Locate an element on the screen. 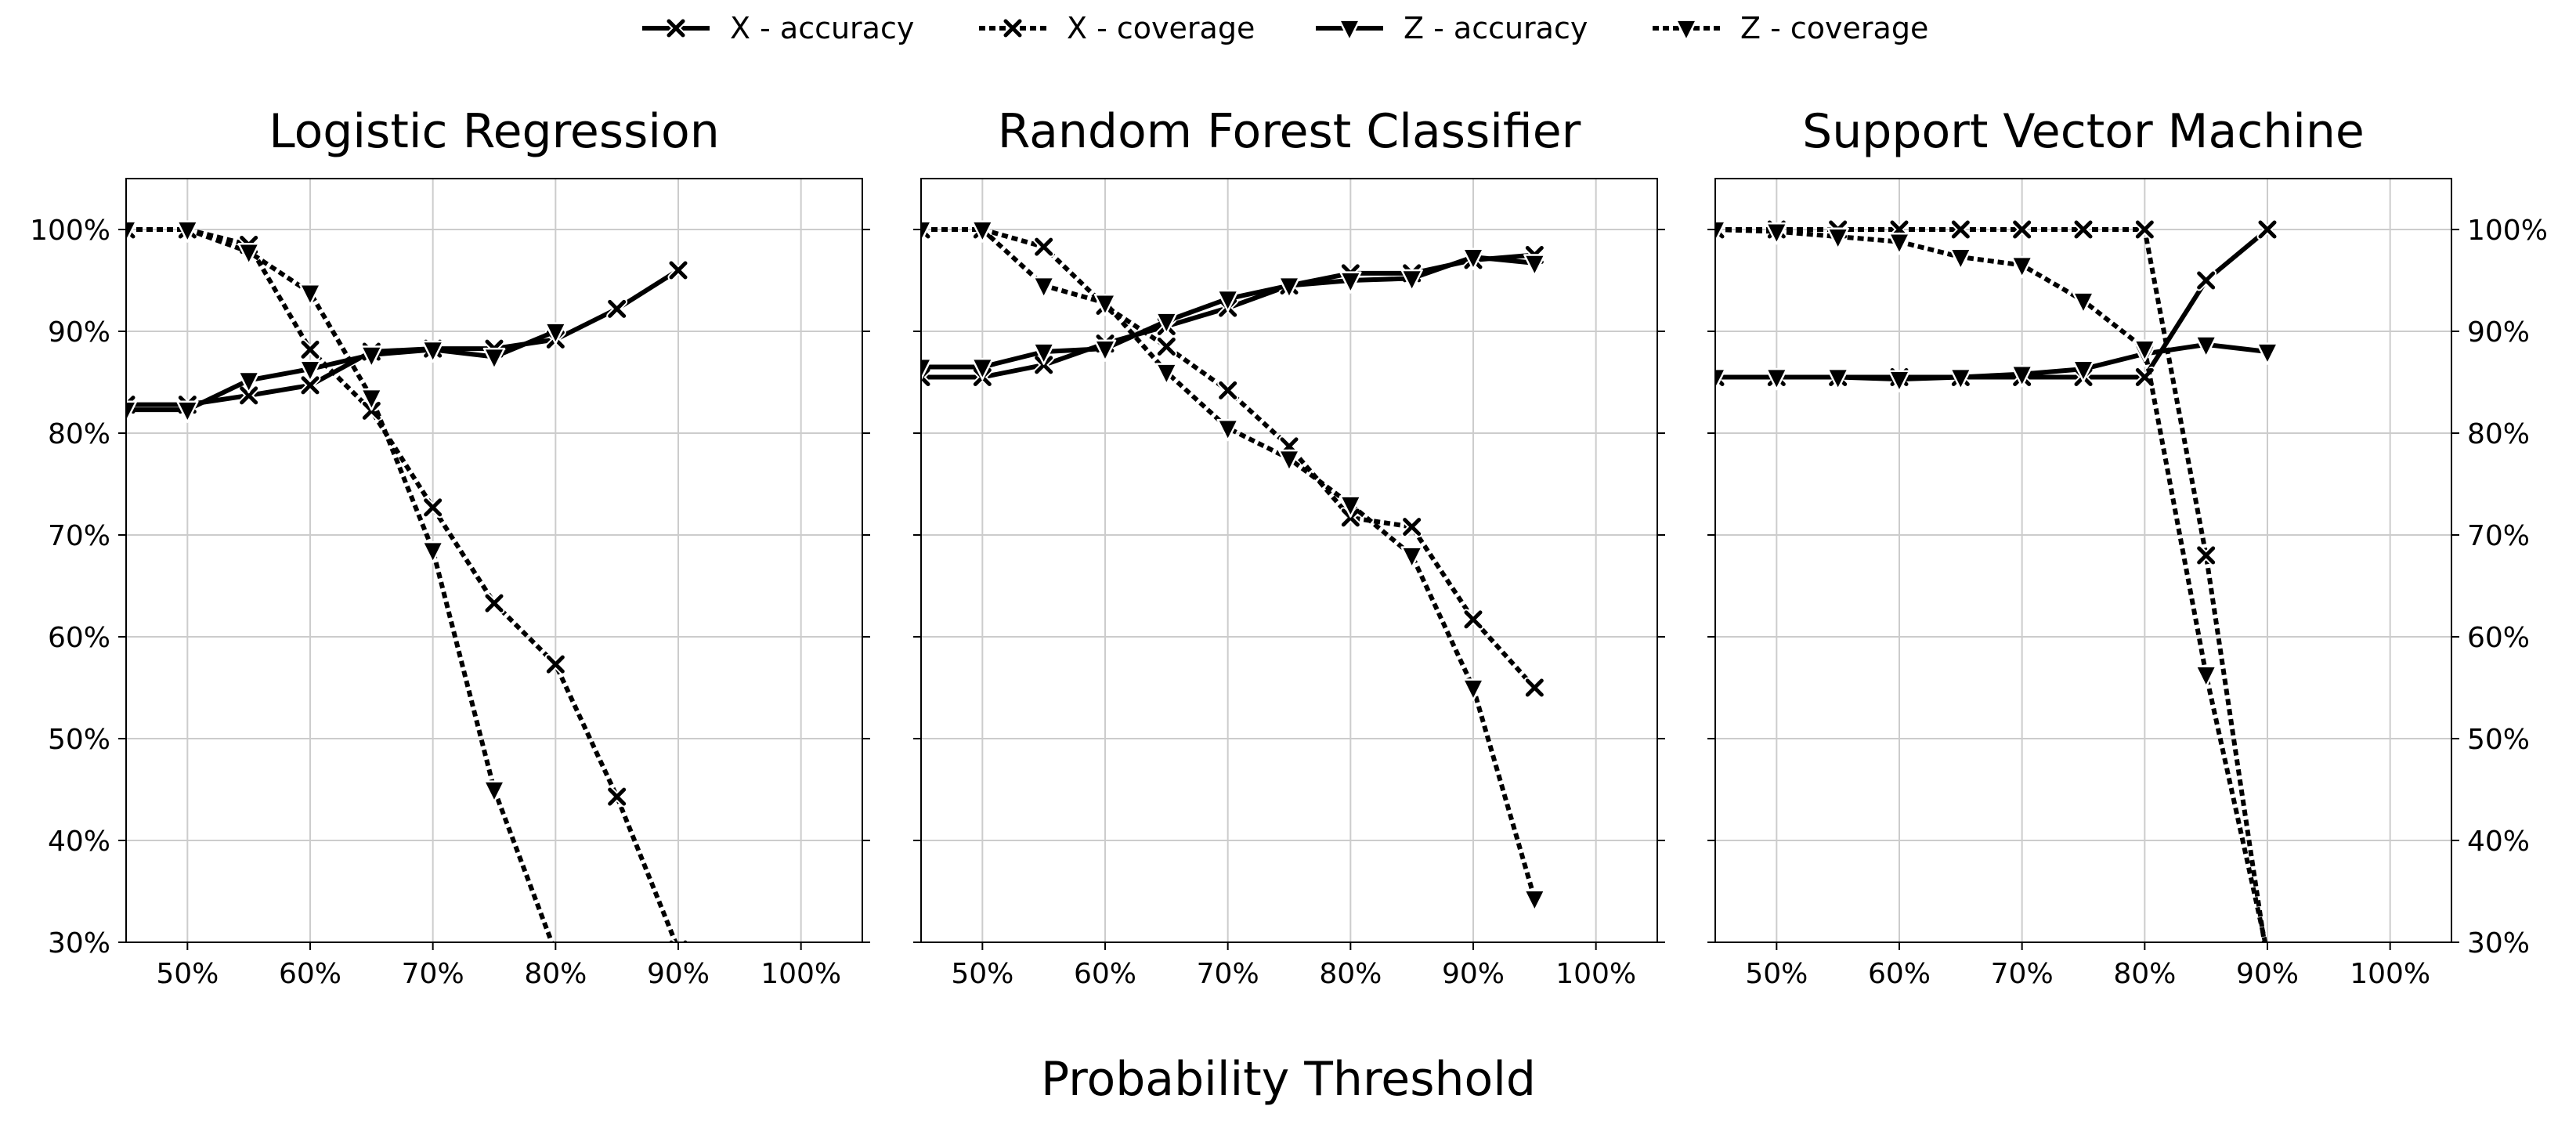 The width and height of the screenshot is (2576, 1124). legend-label: X - accuracy is located at coordinates (822, 28).